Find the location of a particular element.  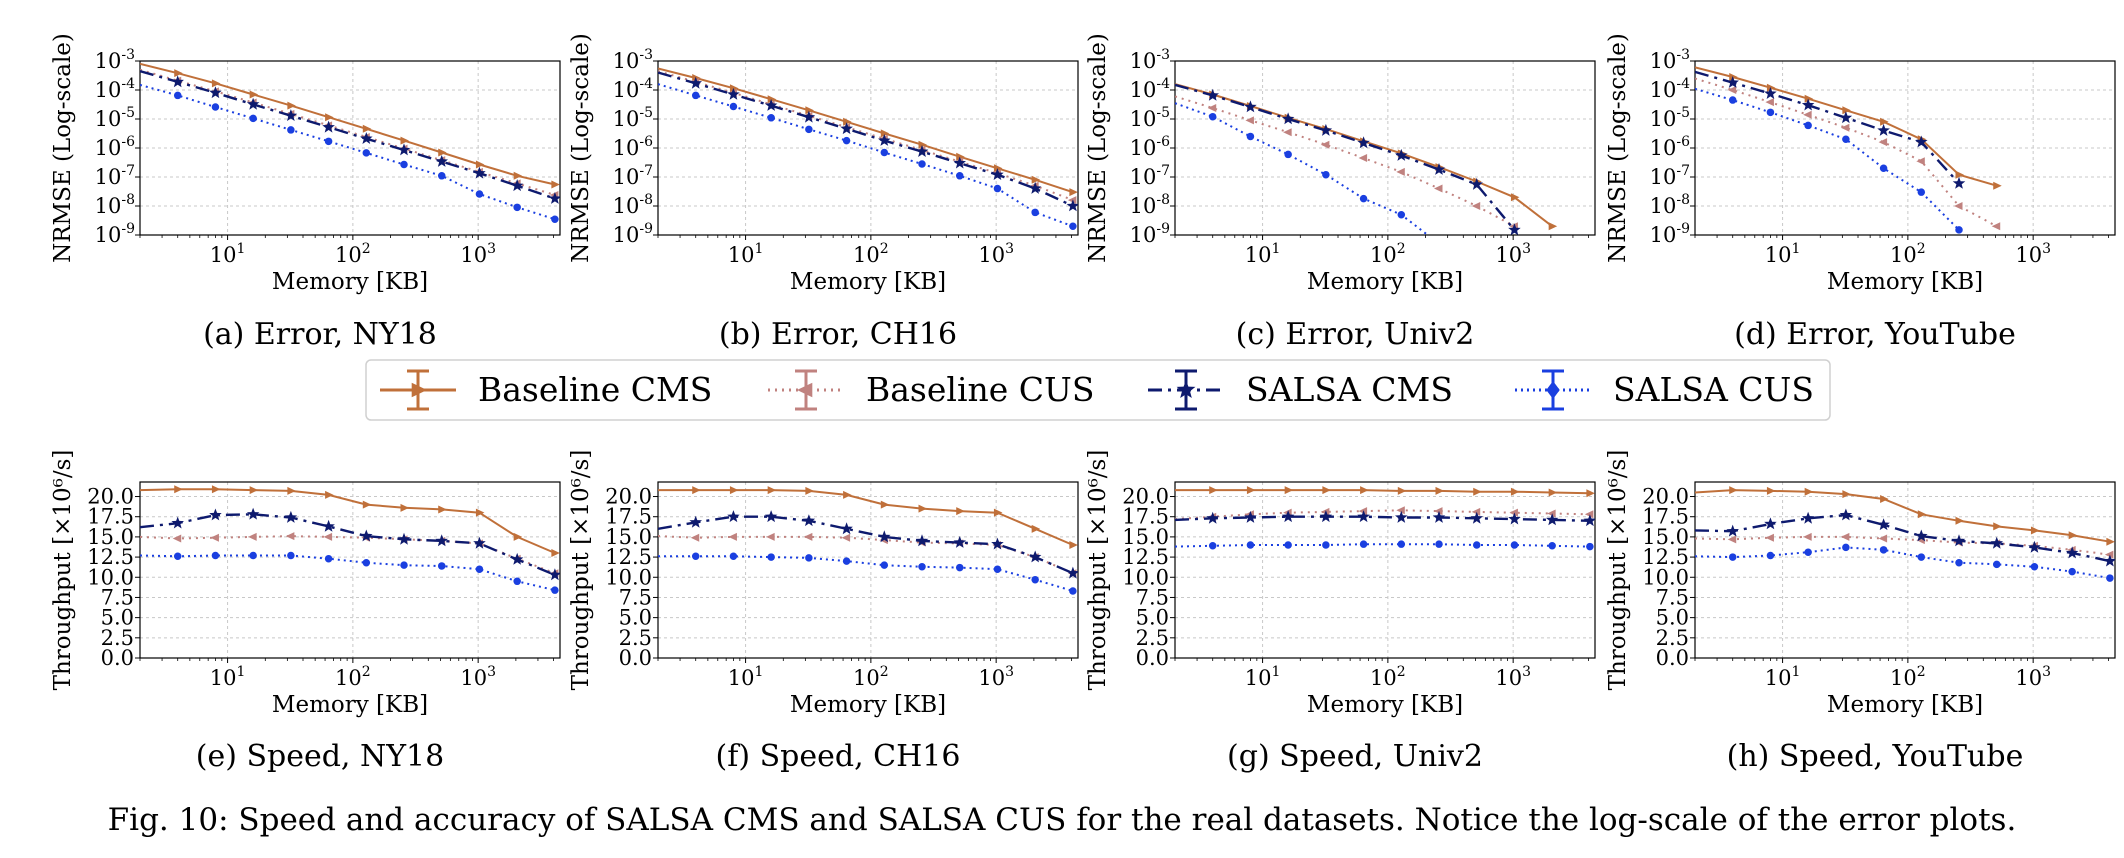

panel-caption: (b) Error, CH16 is located at coordinates (838, 334).